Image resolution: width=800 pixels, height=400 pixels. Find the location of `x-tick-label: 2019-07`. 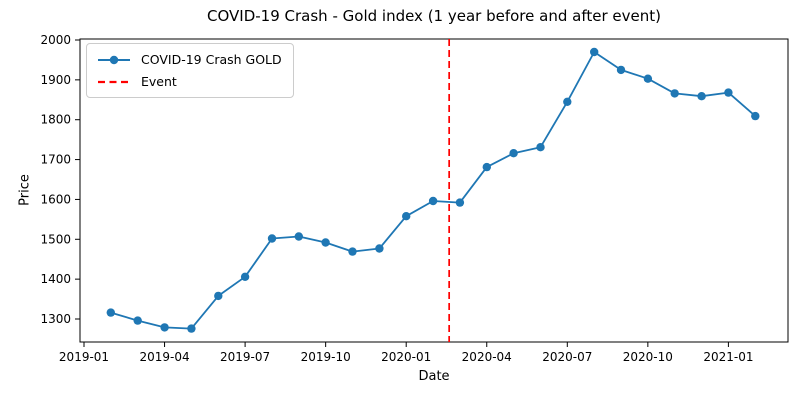

x-tick-label: 2019-07 is located at coordinates (245, 357).